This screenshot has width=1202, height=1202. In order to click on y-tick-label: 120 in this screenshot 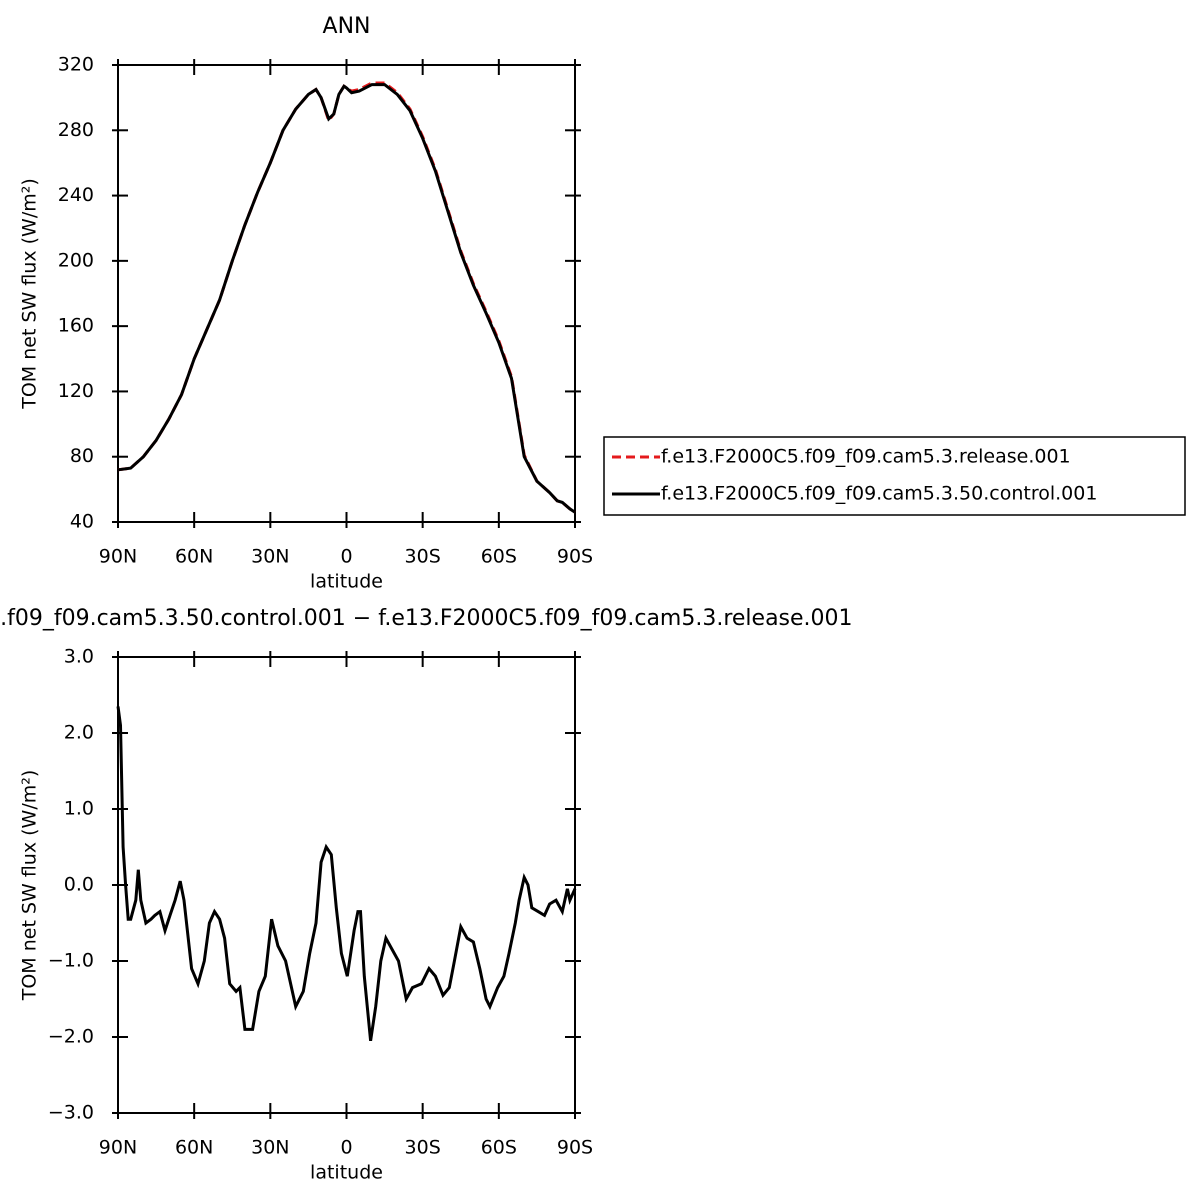, I will do `click(76, 391)`.